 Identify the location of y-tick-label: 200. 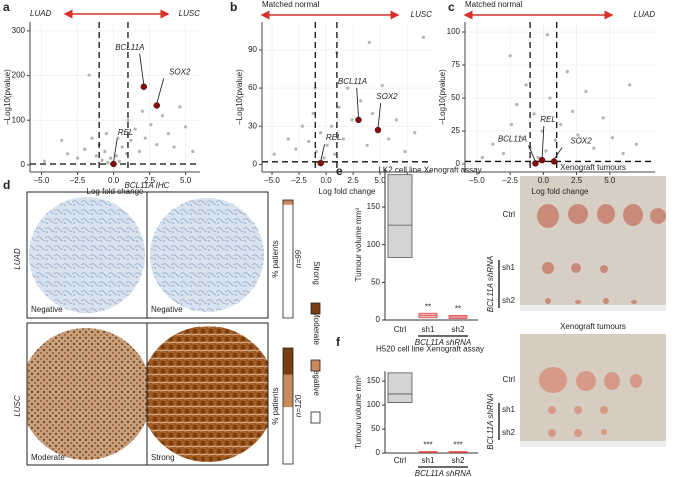
(19, 75).